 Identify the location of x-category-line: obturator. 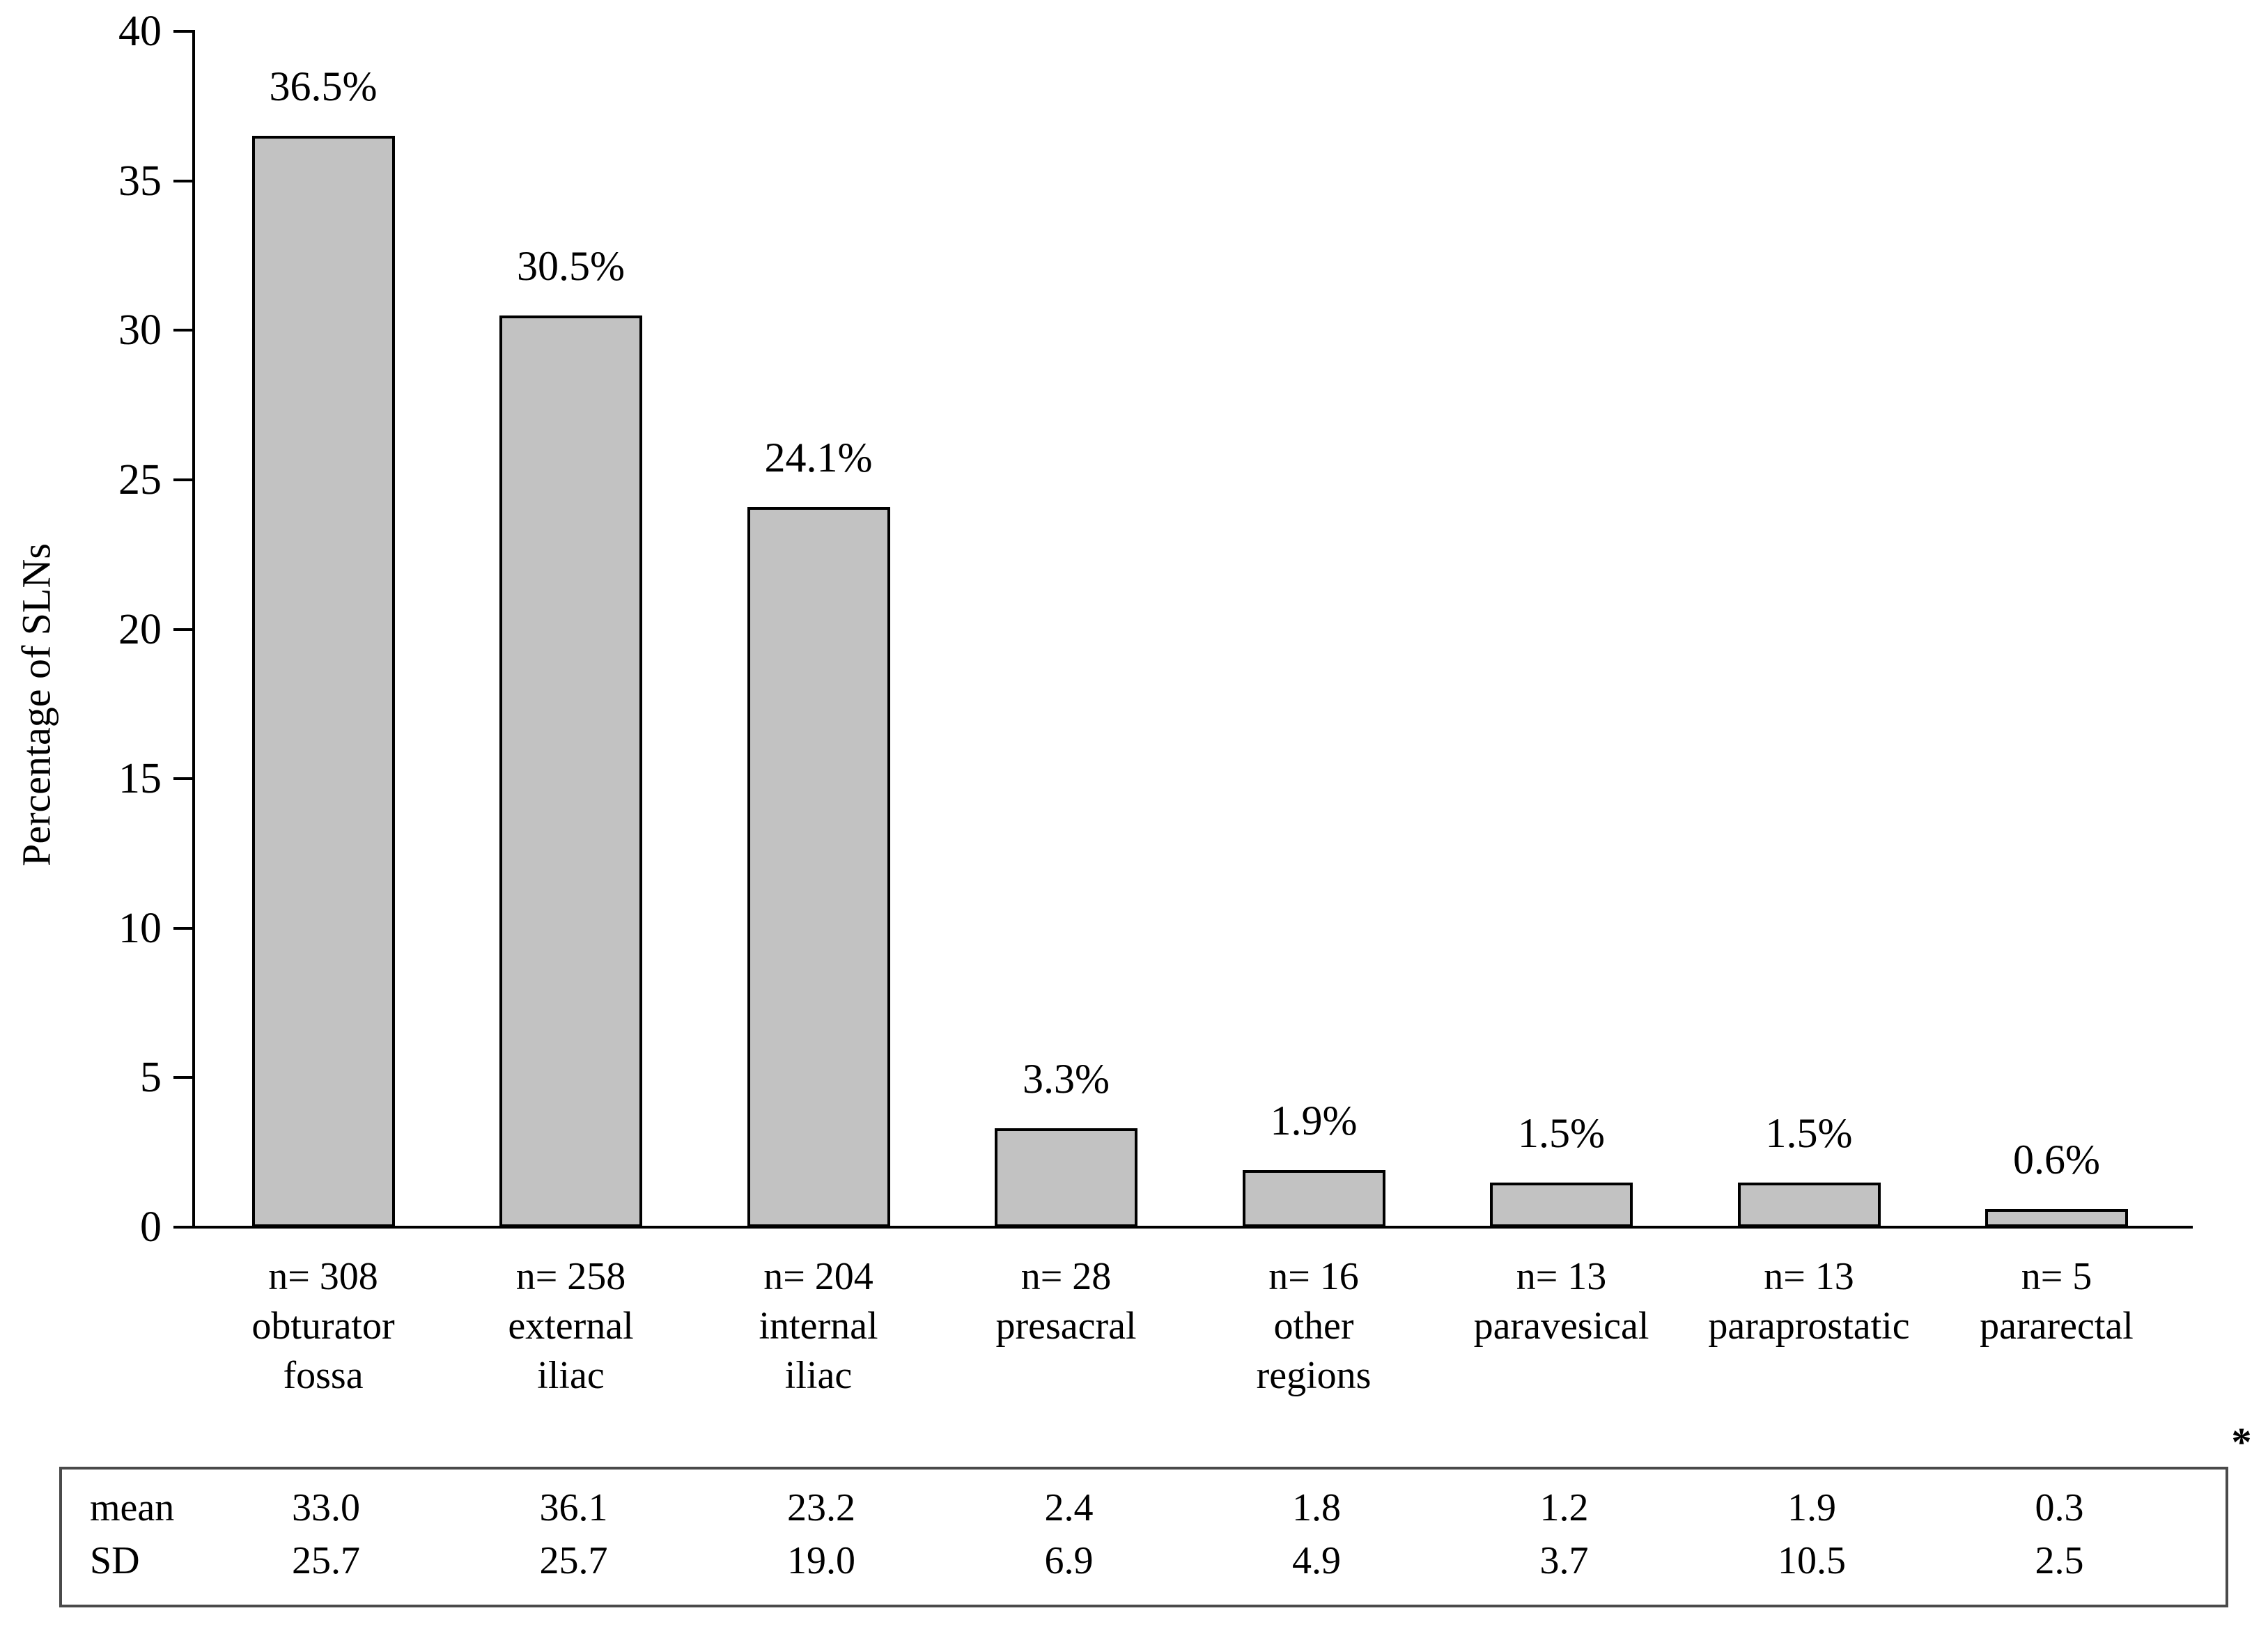
(323, 1326).